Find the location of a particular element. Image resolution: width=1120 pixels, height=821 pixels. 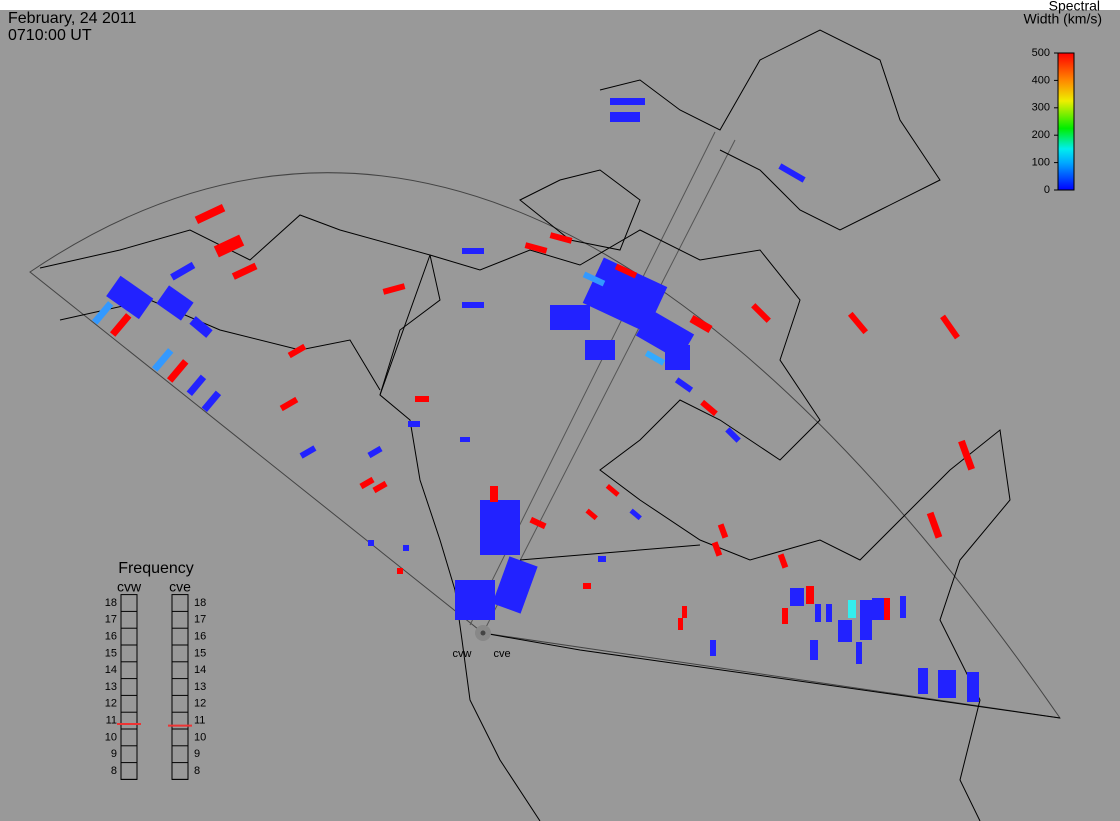

radar-name: cvw is located at coordinates (129, 587).